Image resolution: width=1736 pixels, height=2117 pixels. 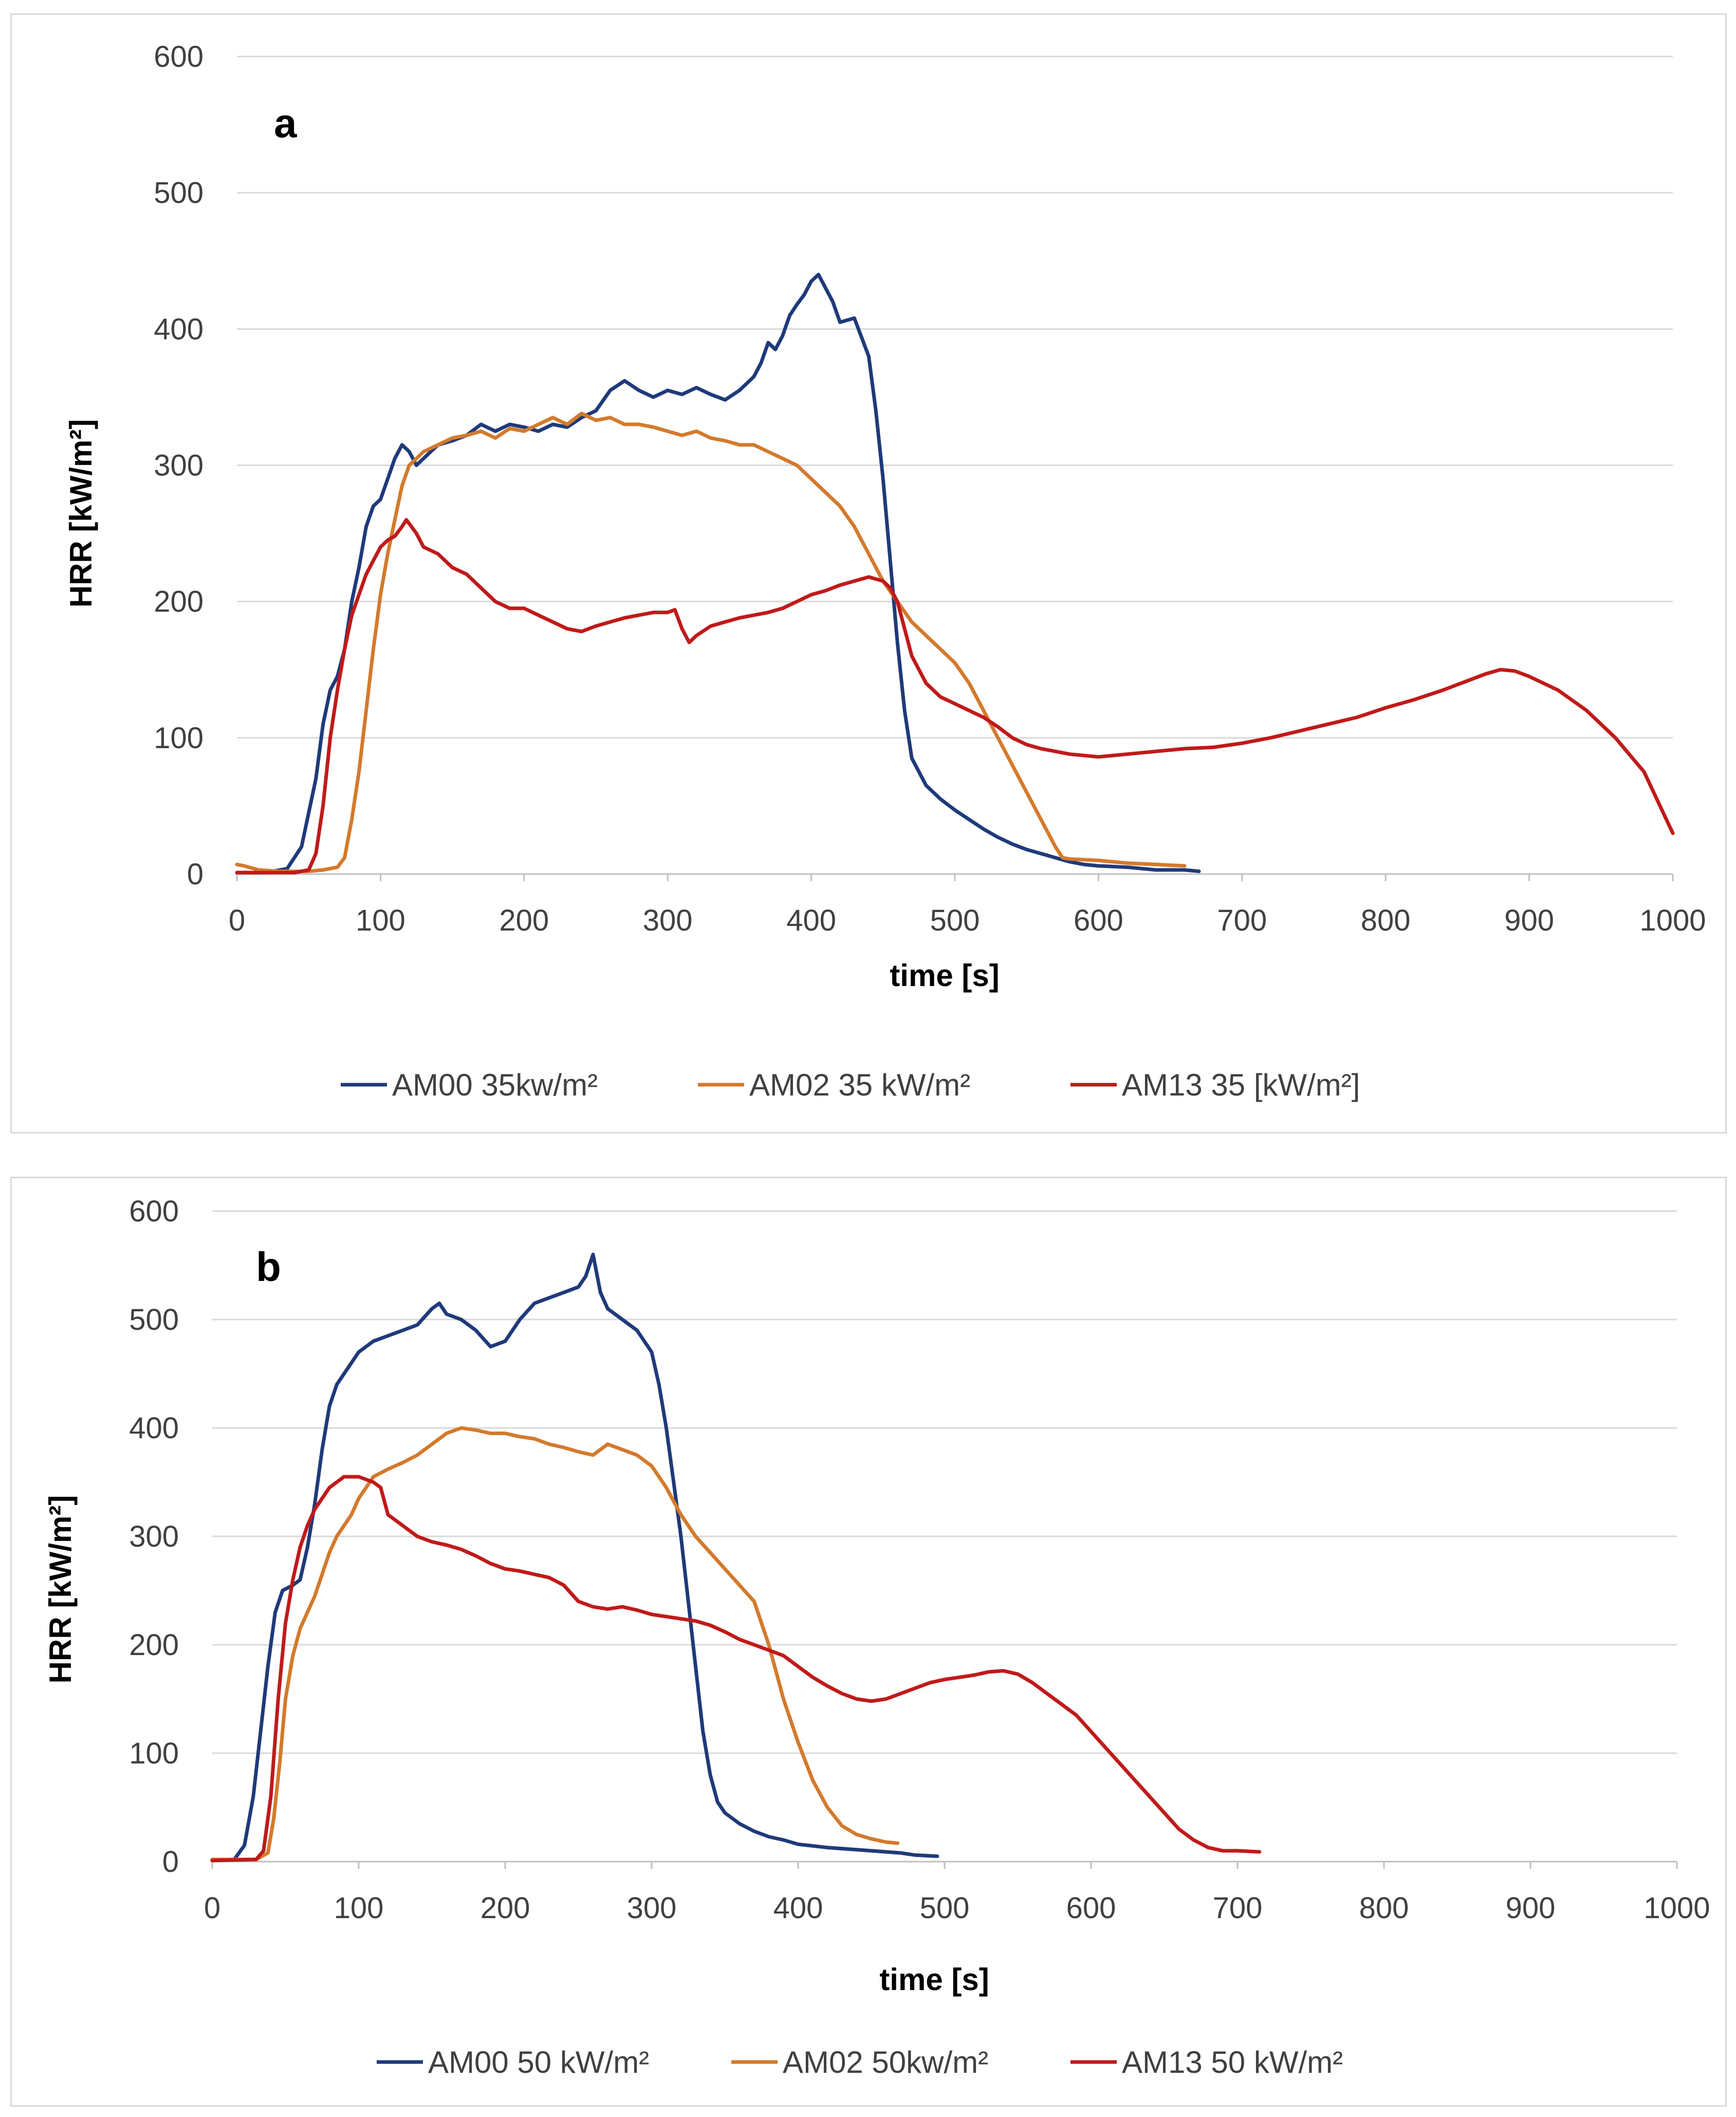 What do you see at coordinates (195, 874) in the screenshot?
I see `y-tick-label-a-0: 0` at bounding box center [195, 874].